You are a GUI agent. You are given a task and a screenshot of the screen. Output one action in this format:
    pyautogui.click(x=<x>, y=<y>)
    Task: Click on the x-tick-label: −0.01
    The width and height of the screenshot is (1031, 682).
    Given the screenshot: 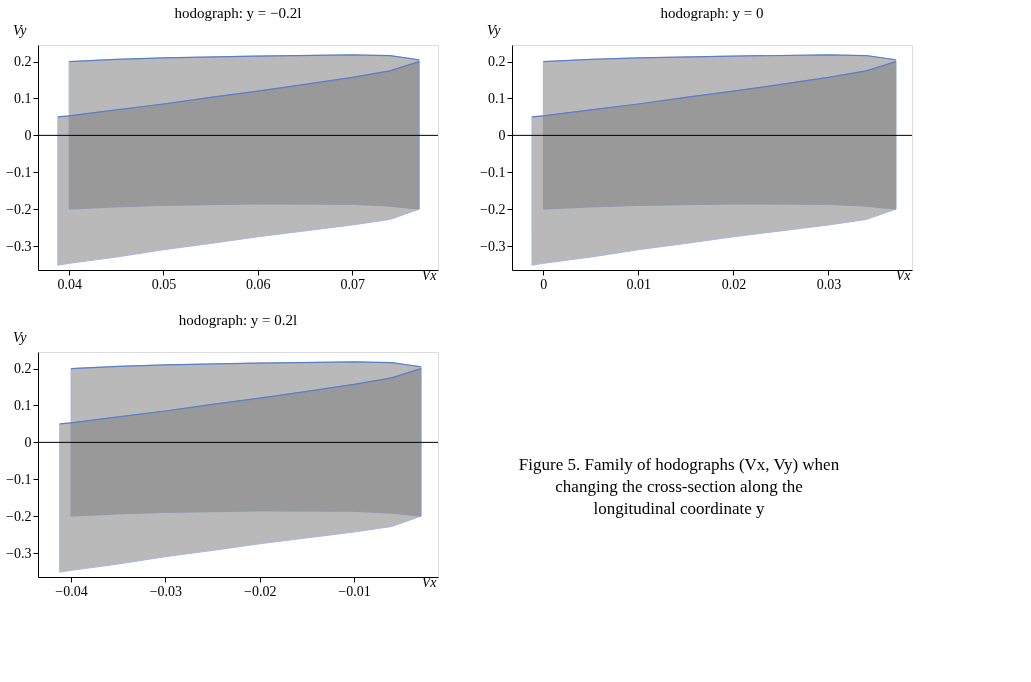 What is the action you would take?
    pyautogui.click(x=354, y=591)
    